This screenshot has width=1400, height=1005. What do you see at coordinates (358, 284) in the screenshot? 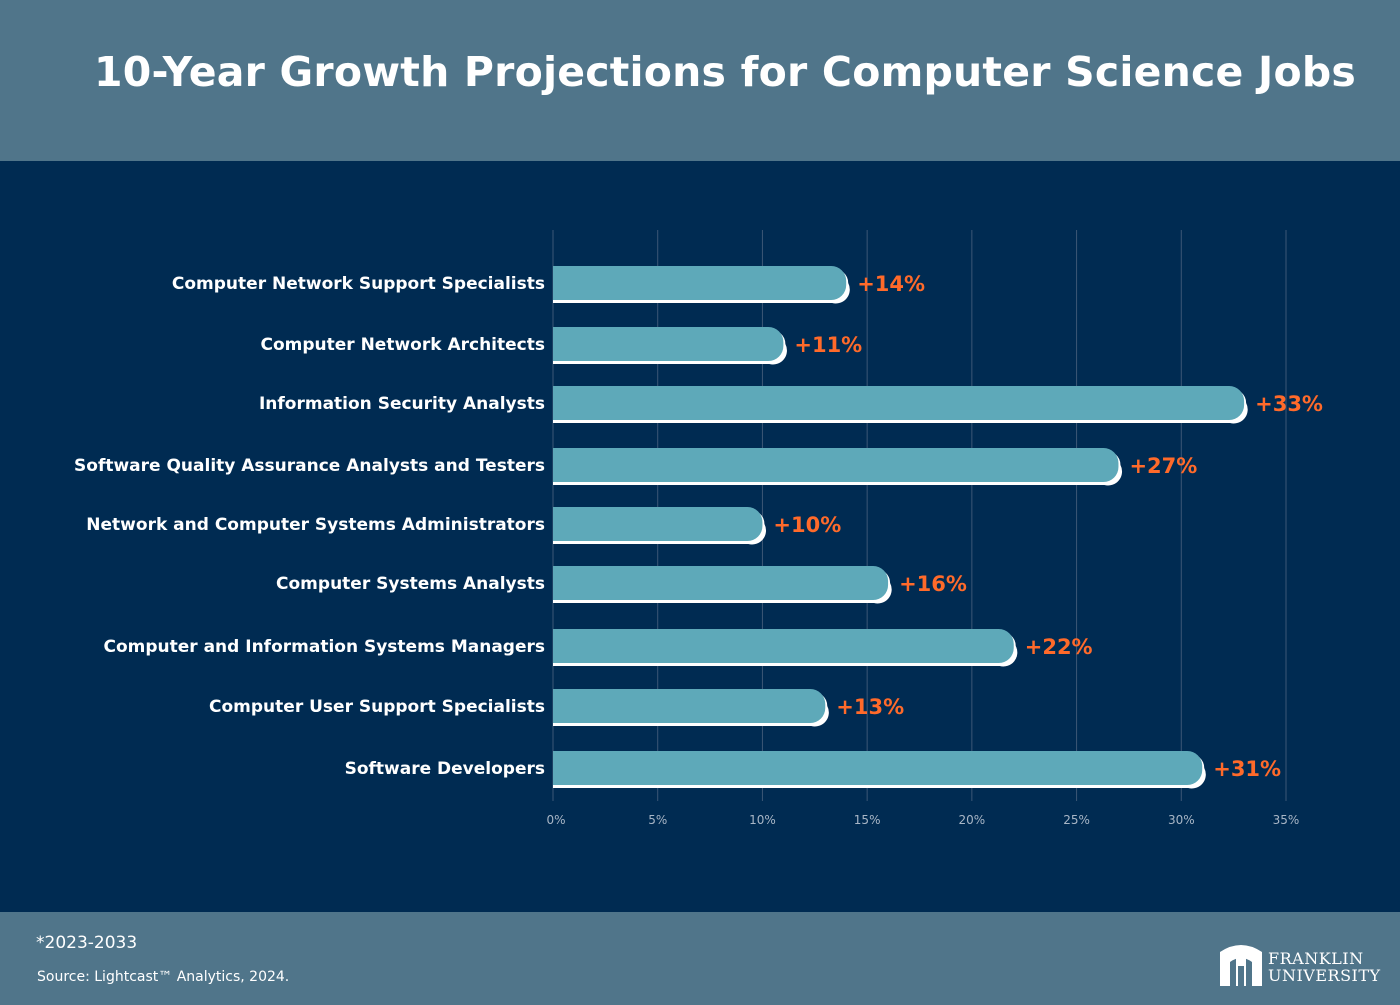
I see `category-label: Computer Network Support Specialists` at bounding box center [358, 284].